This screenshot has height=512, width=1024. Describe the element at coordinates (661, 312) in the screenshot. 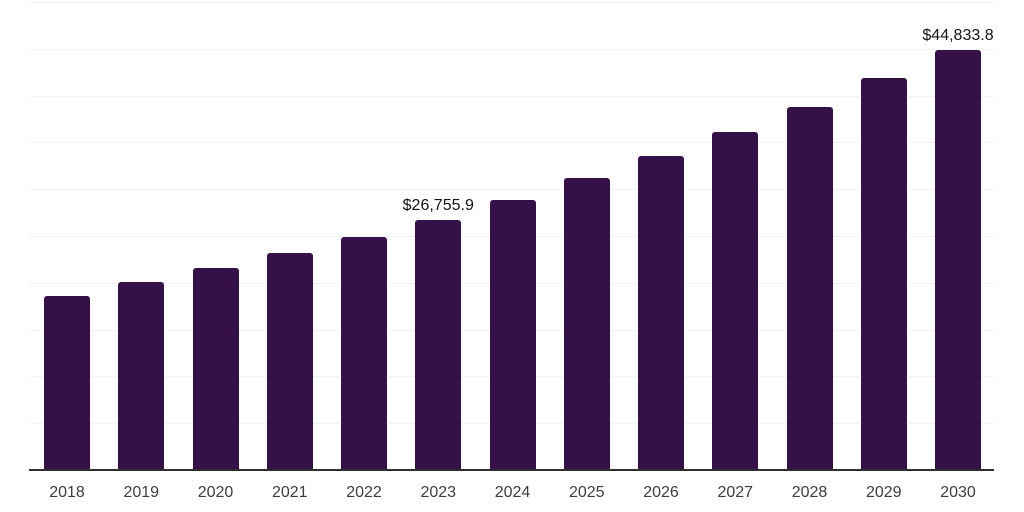

I see `bar-2026` at that location.